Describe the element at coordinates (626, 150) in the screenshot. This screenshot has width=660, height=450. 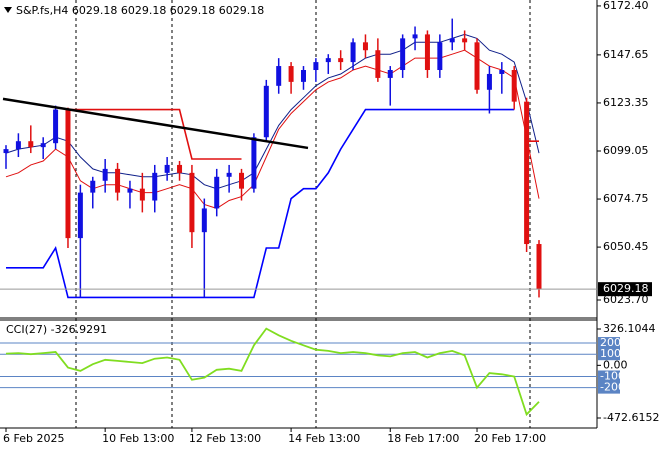
I see `y-tick-label: 6099.05` at that location.